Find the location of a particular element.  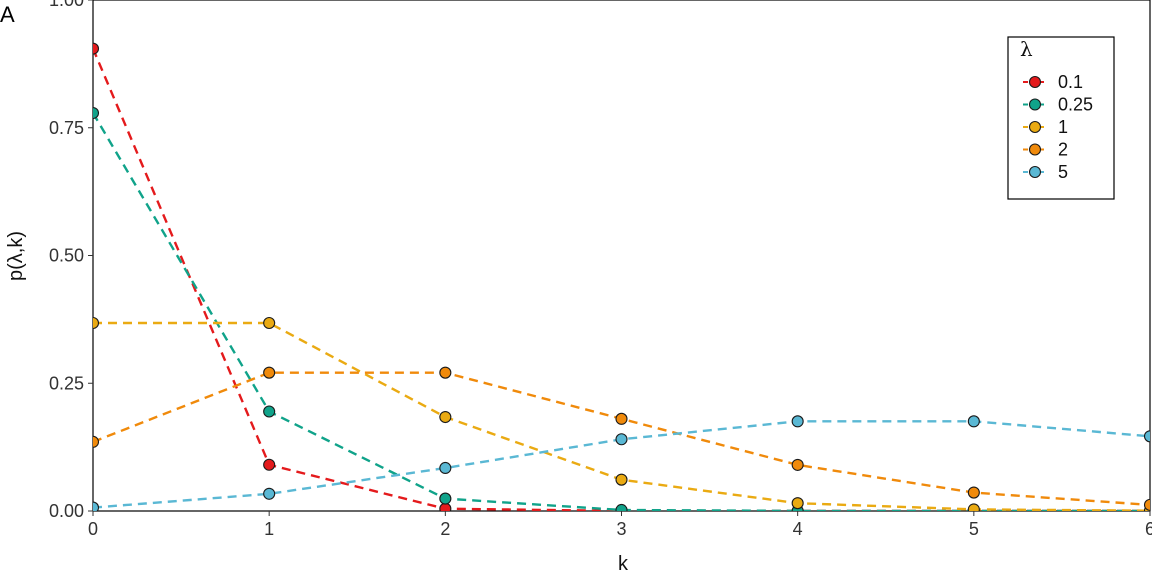

legend-title: λ is located at coordinates (1026, 49).